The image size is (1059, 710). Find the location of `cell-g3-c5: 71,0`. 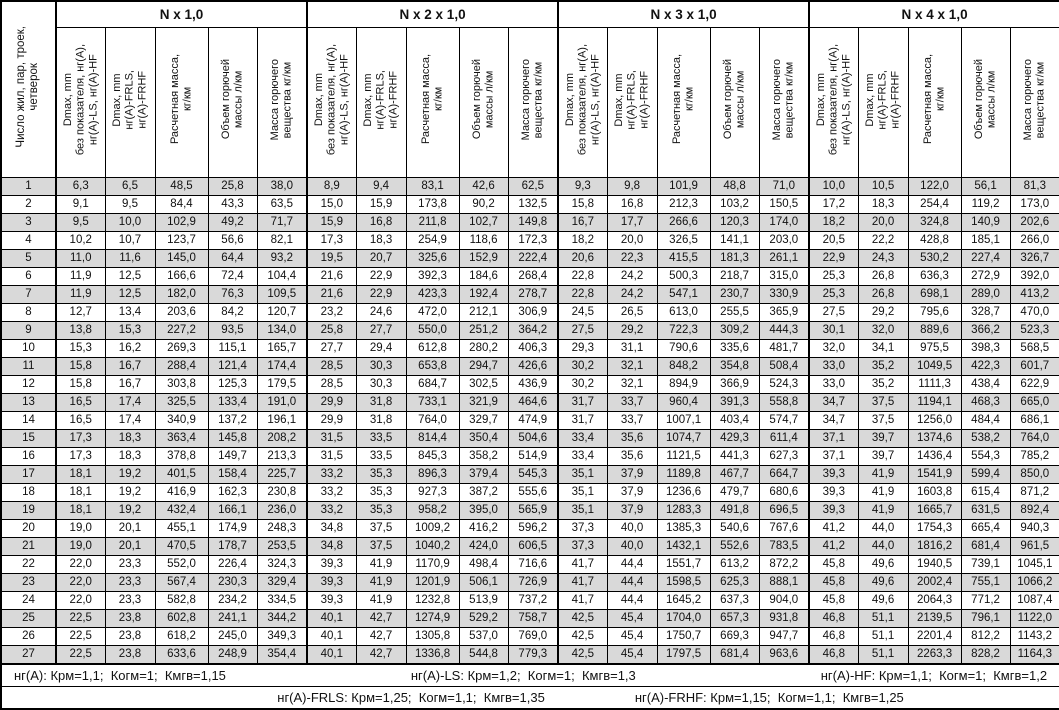

cell-g3-c5: 71,0 is located at coordinates (784, 186).